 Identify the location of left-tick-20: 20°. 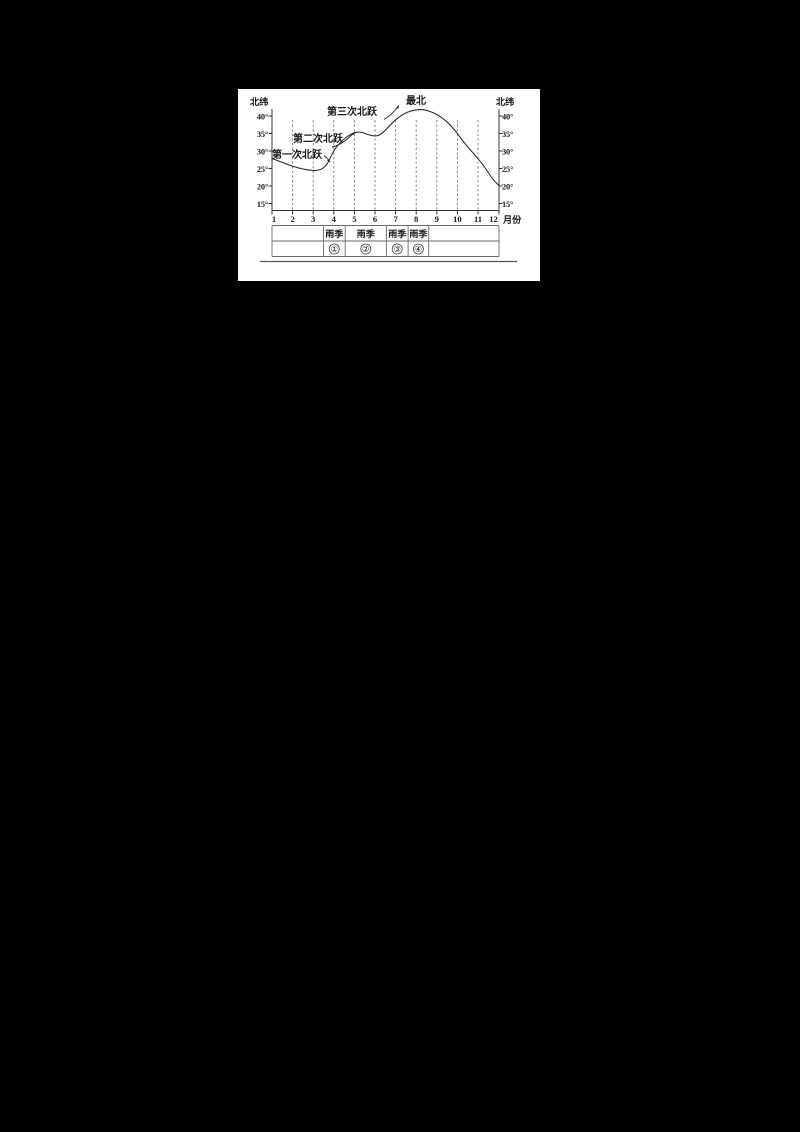
(262, 187).